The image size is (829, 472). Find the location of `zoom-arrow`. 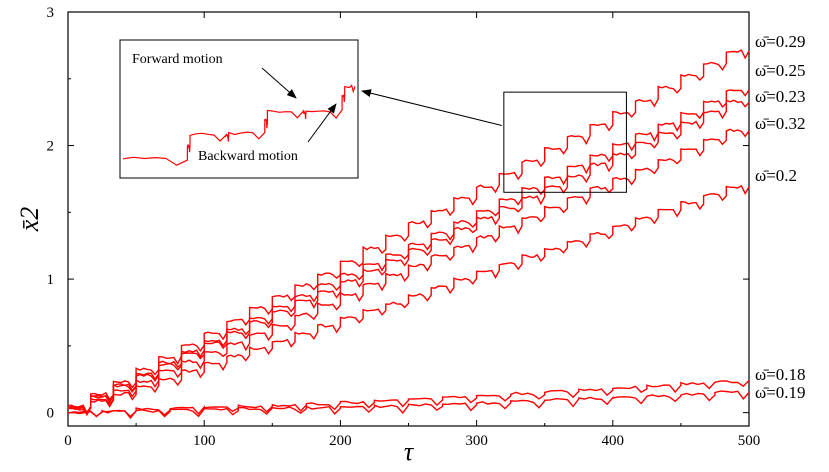

zoom-arrow is located at coordinates (431, 108).